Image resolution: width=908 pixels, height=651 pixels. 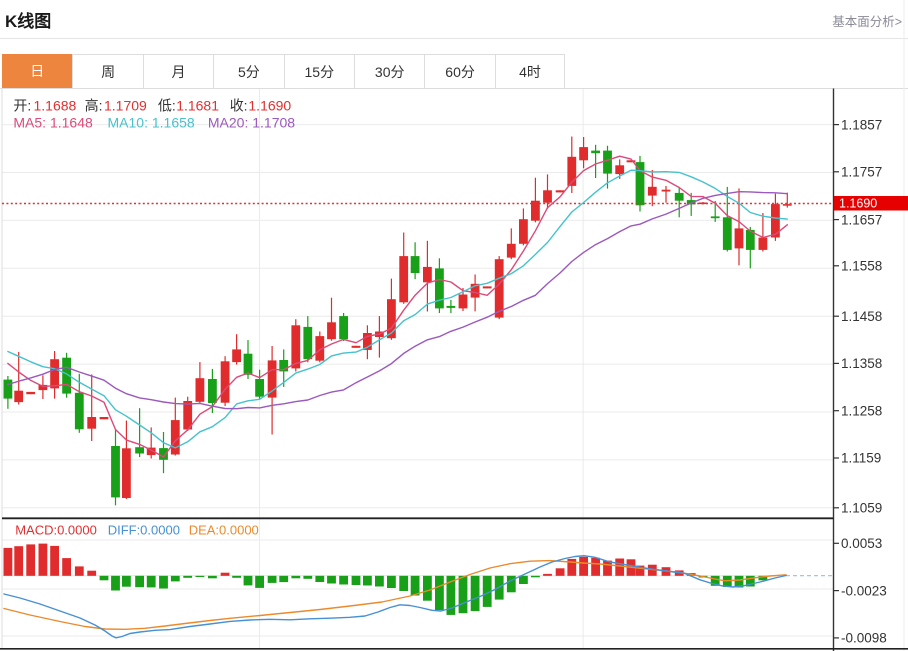 I want to click on svg-text: MACD:0.0000, so click(x=56, y=530).